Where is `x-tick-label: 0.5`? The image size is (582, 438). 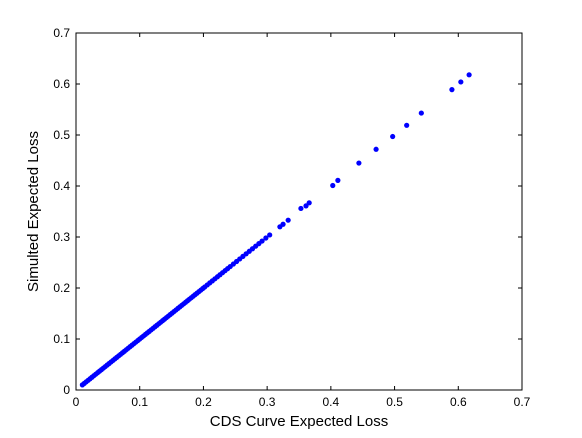
x-tick-label: 0.5 is located at coordinates (394, 402).